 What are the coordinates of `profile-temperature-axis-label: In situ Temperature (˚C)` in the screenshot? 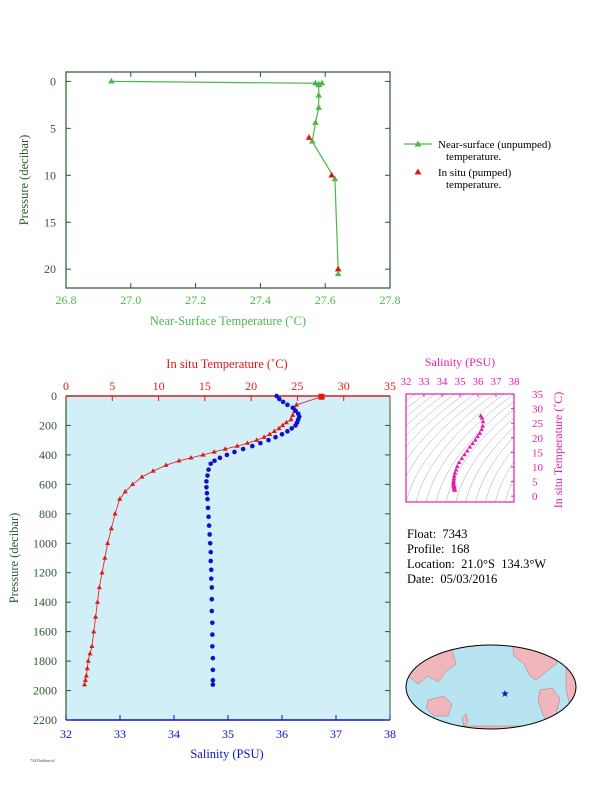 It's located at (226, 364).